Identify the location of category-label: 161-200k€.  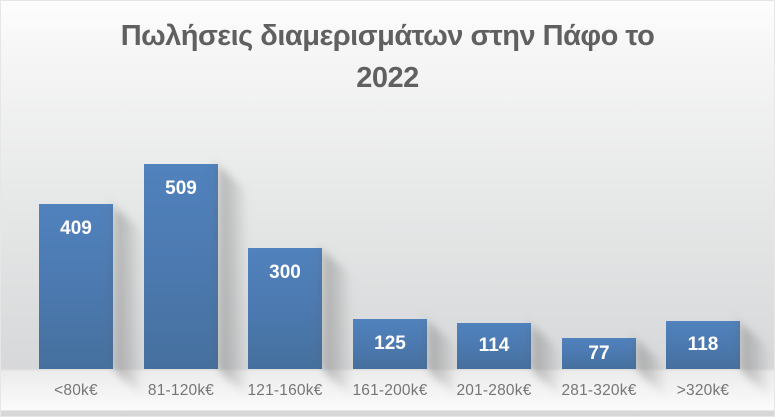
(390, 390).